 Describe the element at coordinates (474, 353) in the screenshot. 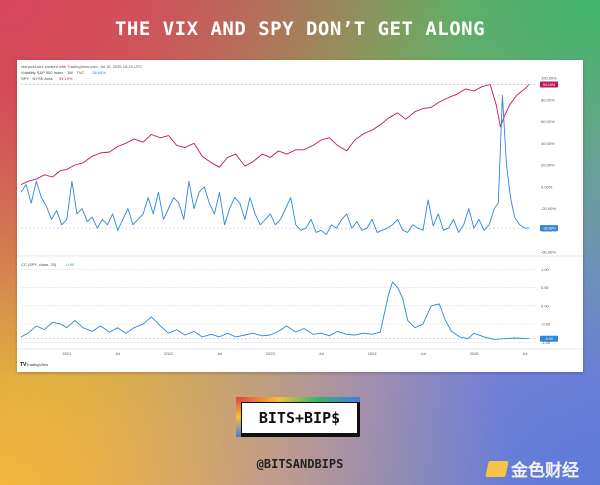

I see `x-tick-label: 2025` at that location.